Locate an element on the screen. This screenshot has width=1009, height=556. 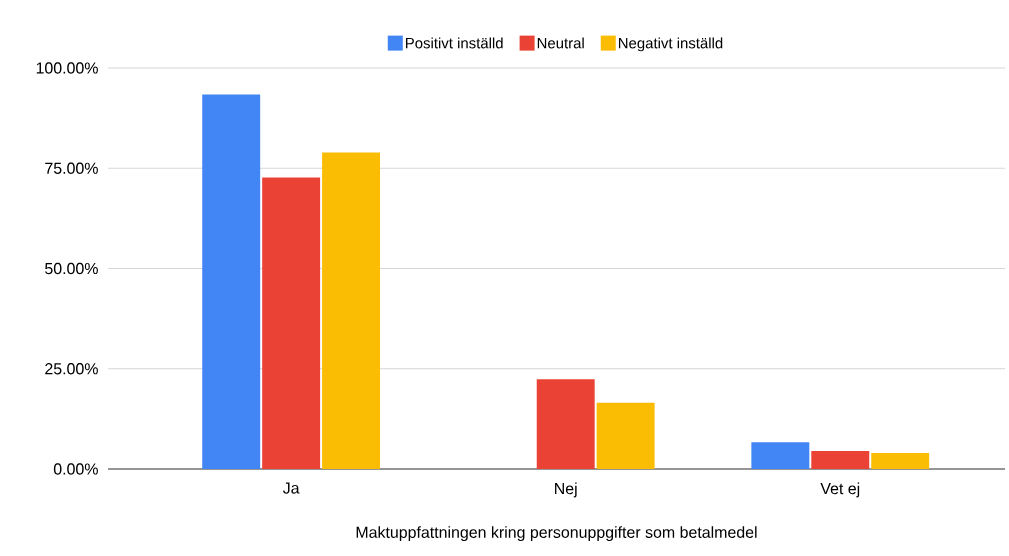
x-tick-label: Ja is located at coordinates (291, 488).